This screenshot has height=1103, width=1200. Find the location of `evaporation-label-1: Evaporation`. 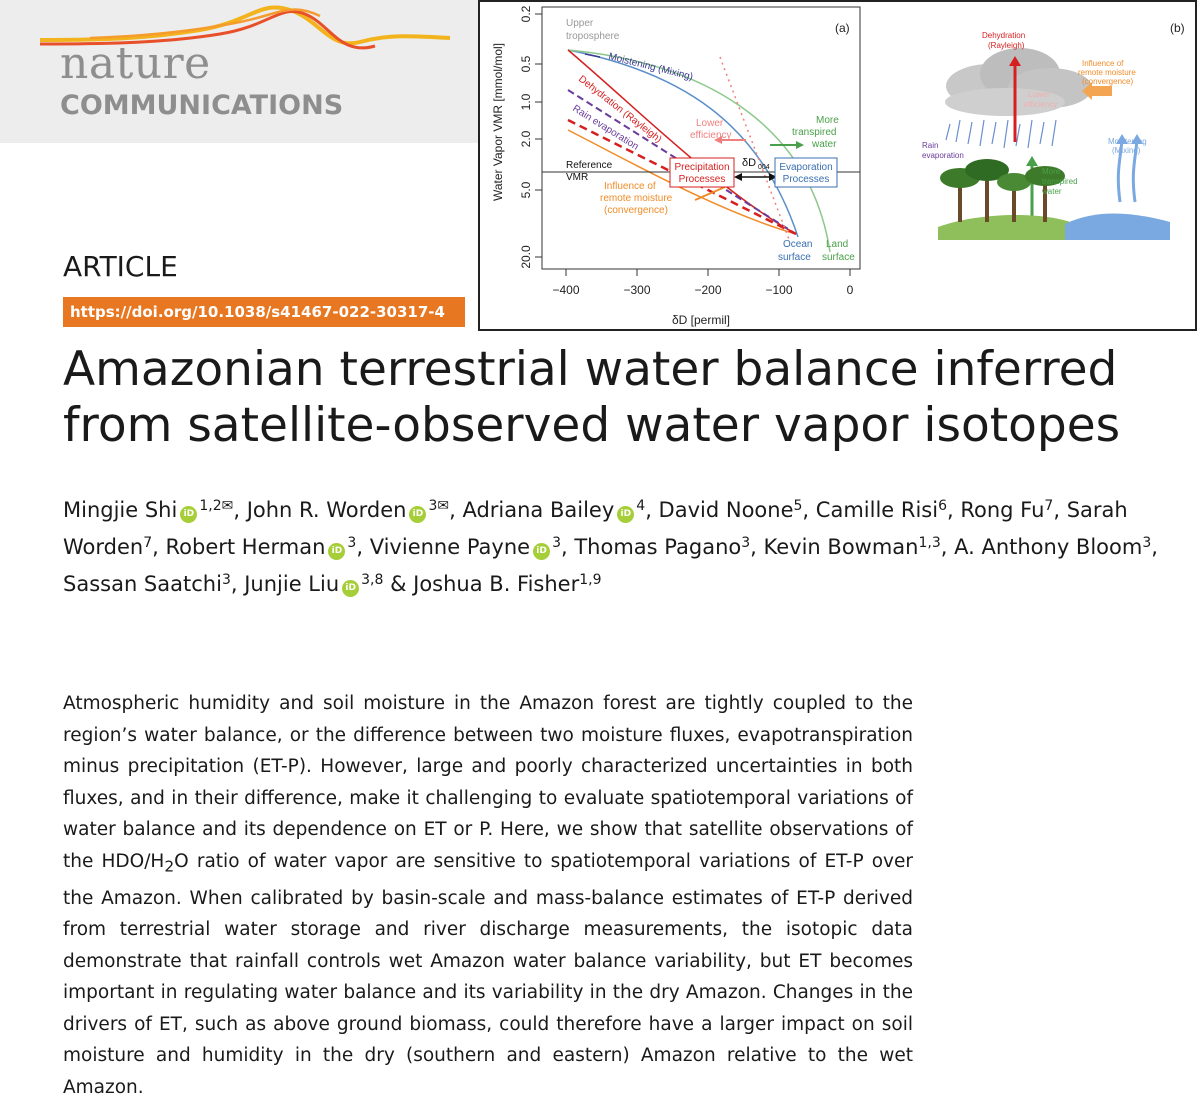

evaporation-label-1: Evaporation is located at coordinates (805, 167).